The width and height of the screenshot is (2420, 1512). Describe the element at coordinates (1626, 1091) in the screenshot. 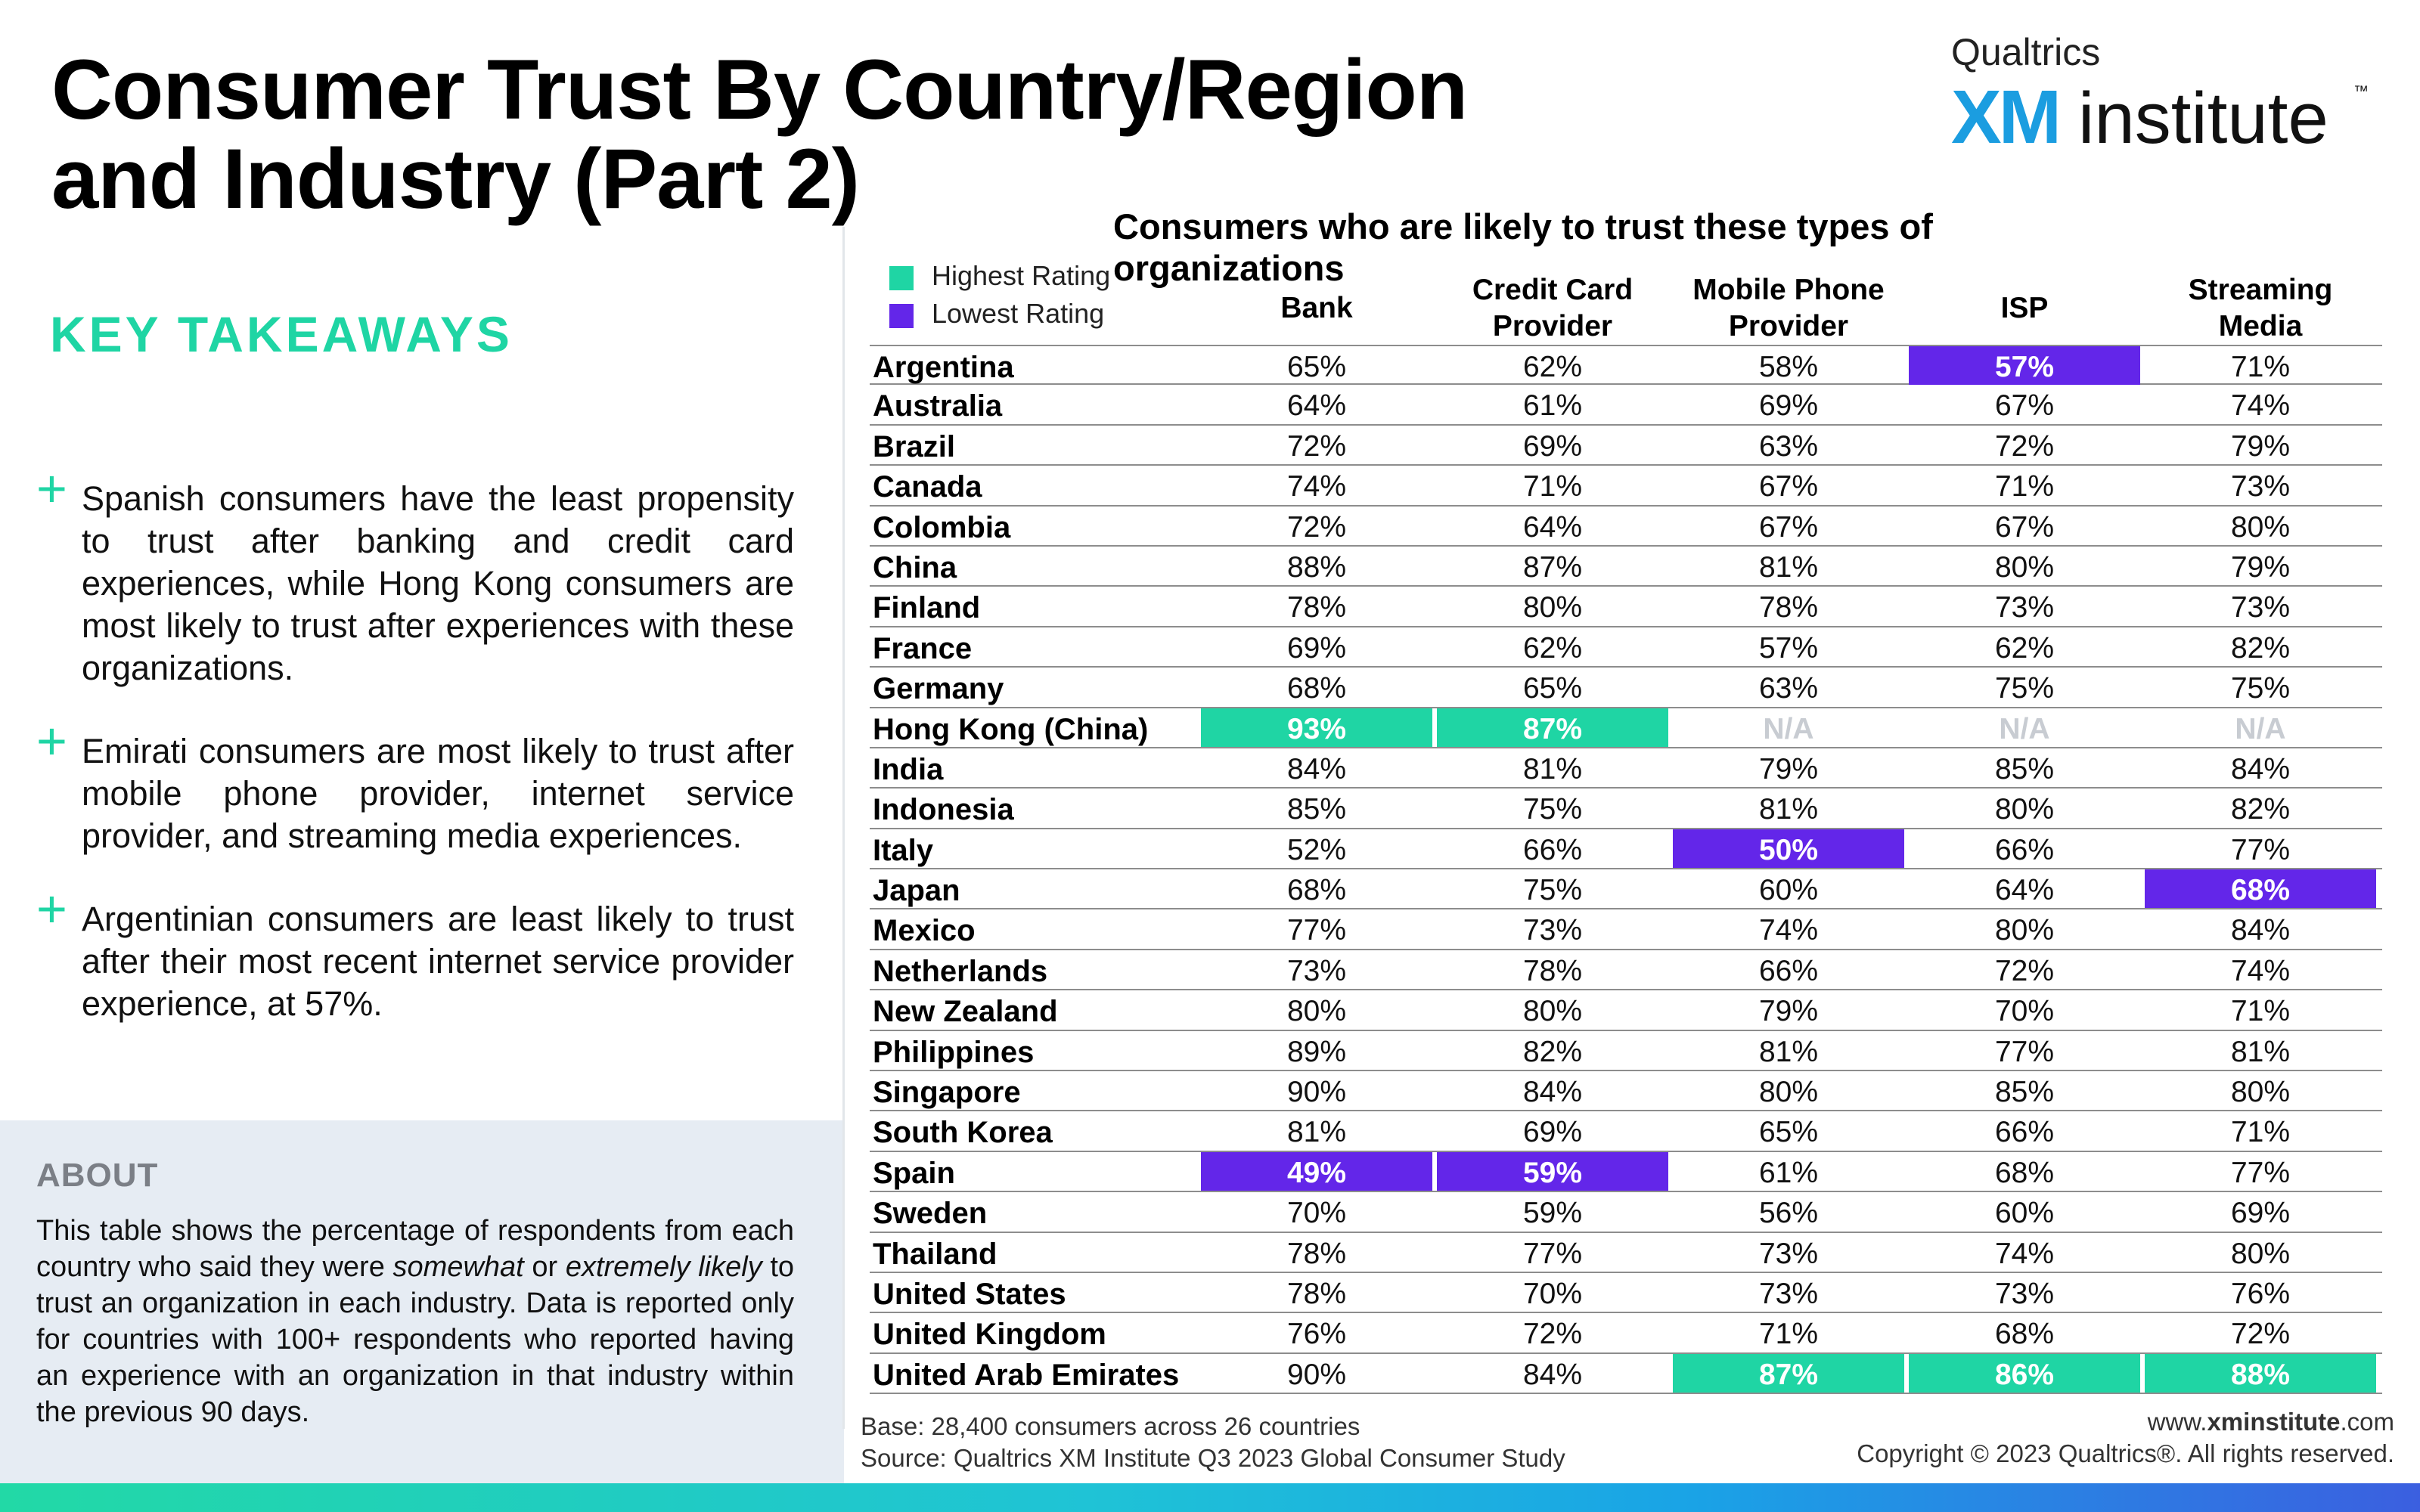

I see `table-row: Singapore 90% 84% 80% 85% 80%` at that location.